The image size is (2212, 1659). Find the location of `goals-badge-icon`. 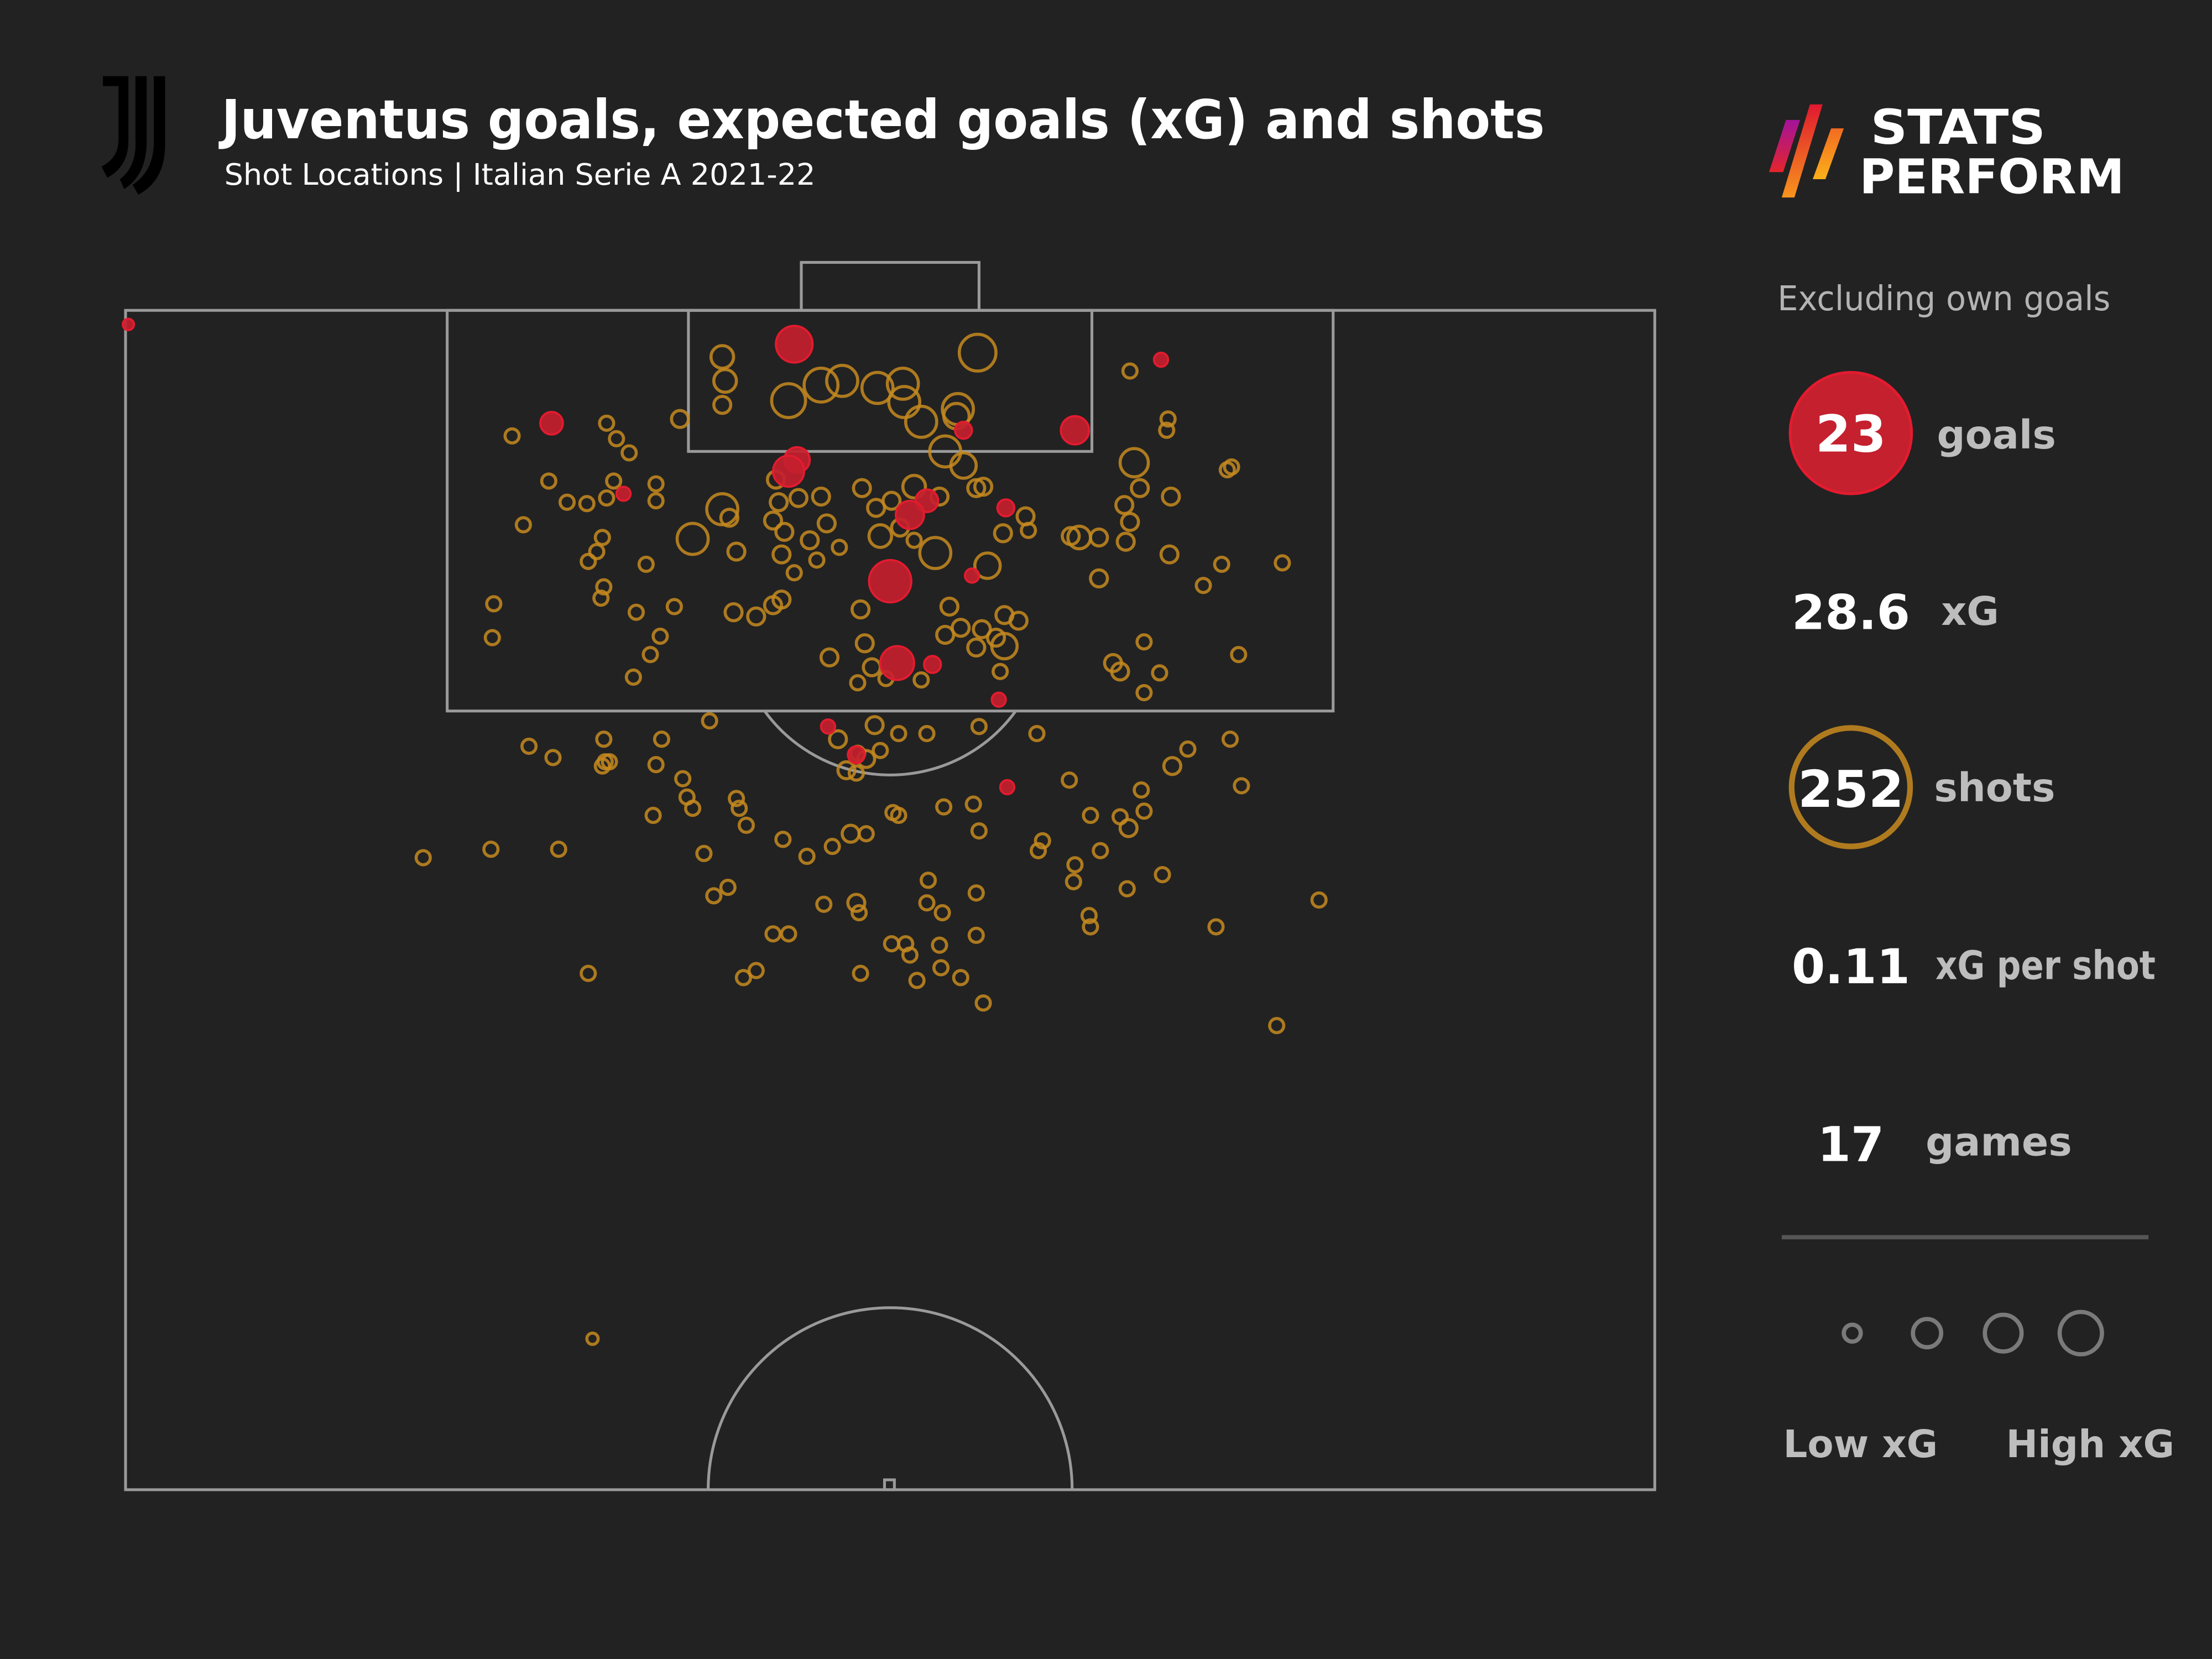

goals-badge-icon is located at coordinates (1851, 433).